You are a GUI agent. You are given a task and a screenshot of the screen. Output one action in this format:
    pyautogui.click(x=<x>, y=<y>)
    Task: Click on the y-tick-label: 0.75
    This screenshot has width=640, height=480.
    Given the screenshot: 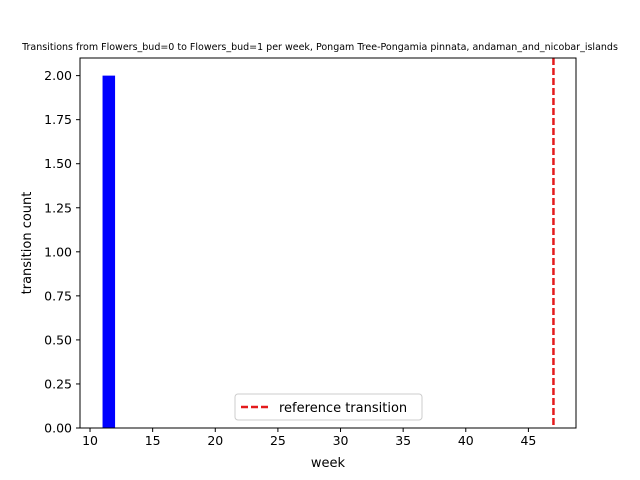 What is the action you would take?
    pyautogui.click(x=58, y=295)
    